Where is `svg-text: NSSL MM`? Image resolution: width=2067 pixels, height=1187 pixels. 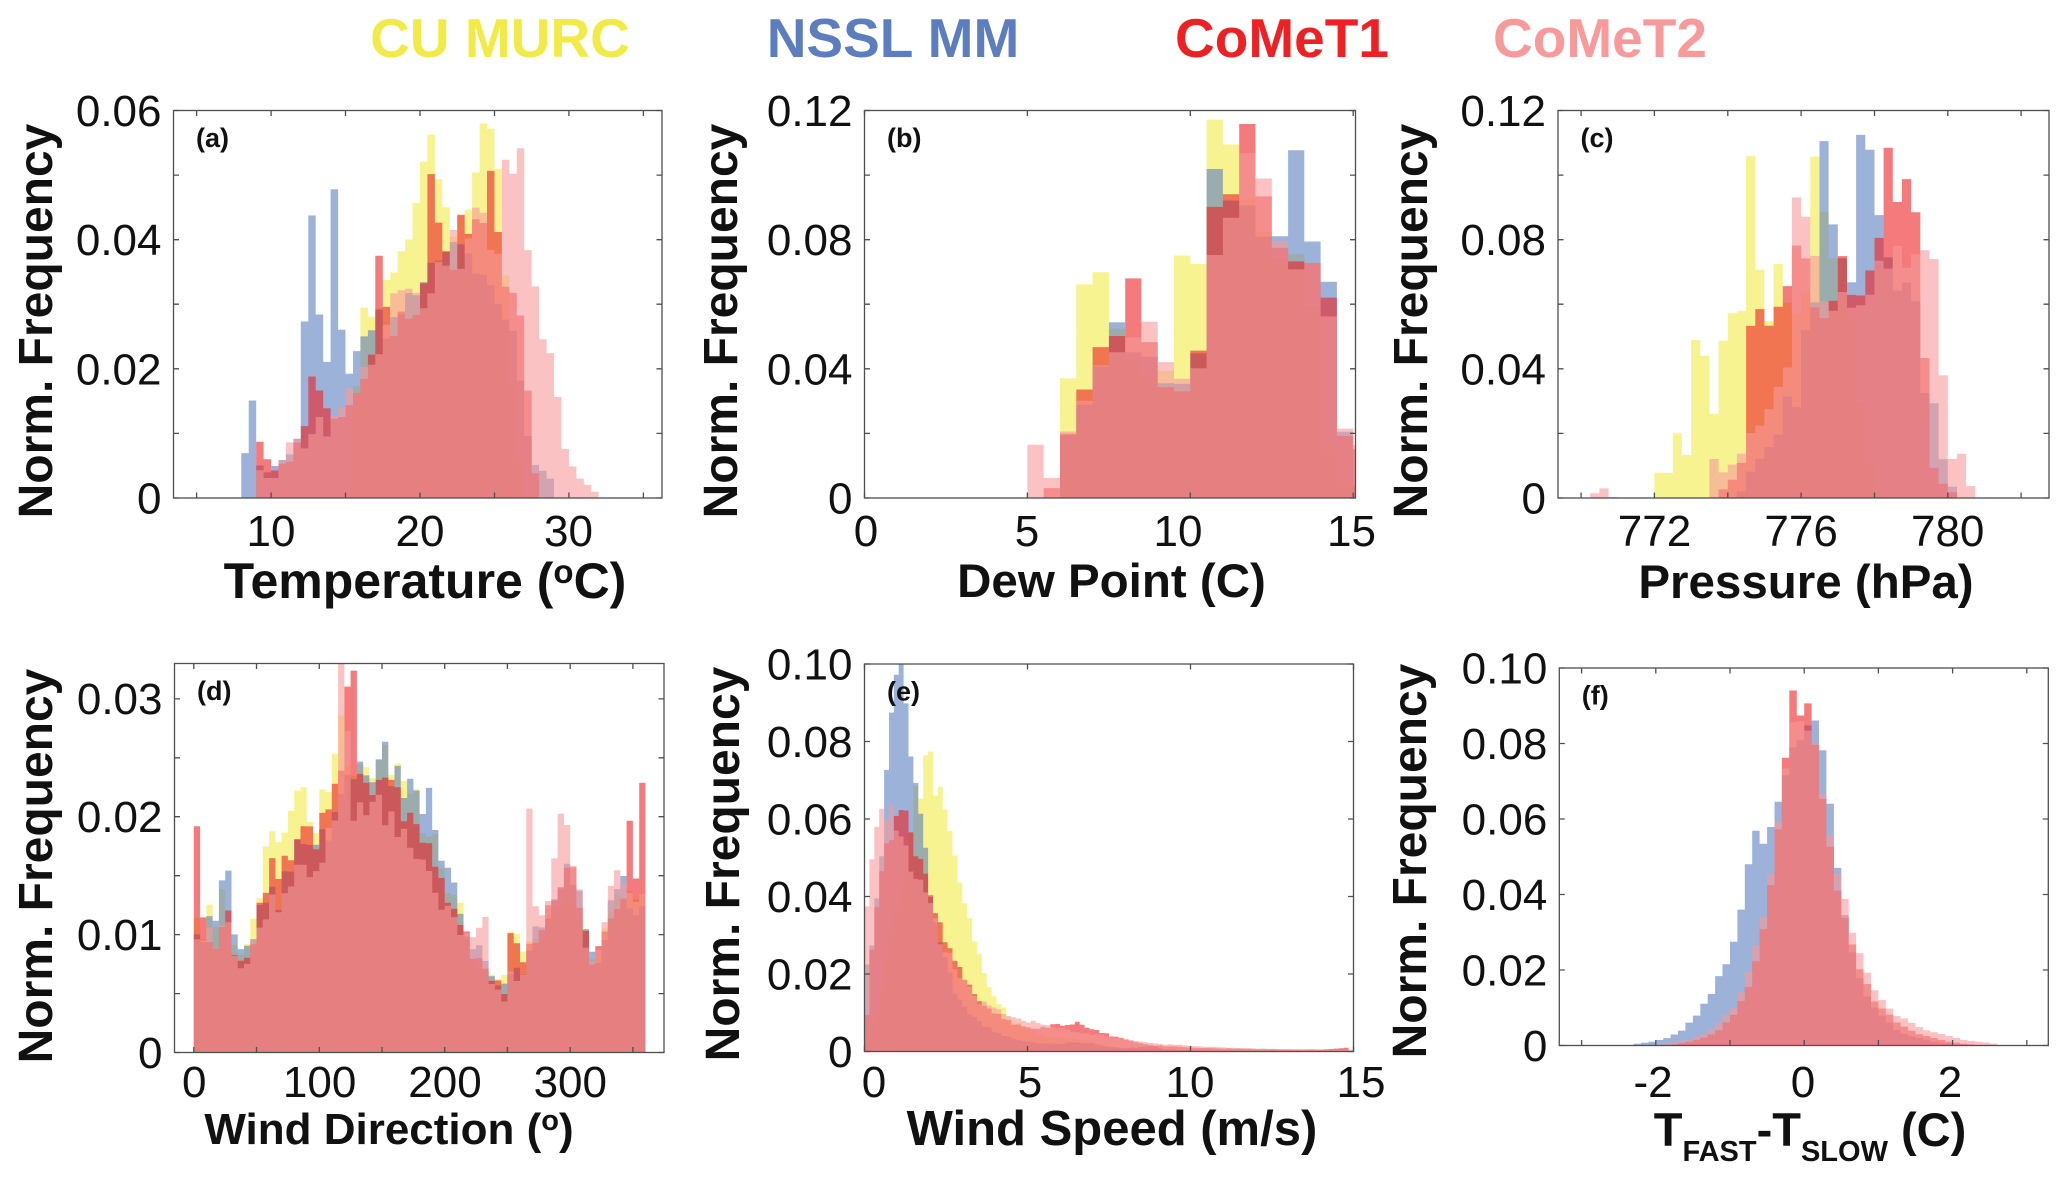
svg-text: NSSL MM is located at coordinates (893, 38).